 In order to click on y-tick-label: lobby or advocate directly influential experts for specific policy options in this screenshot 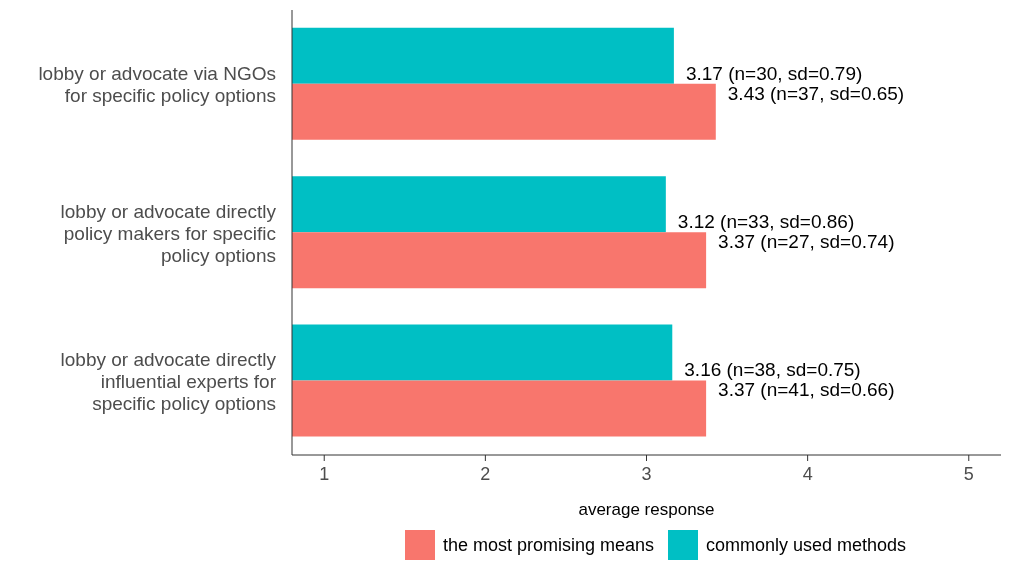, I will do `click(168, 381)`.